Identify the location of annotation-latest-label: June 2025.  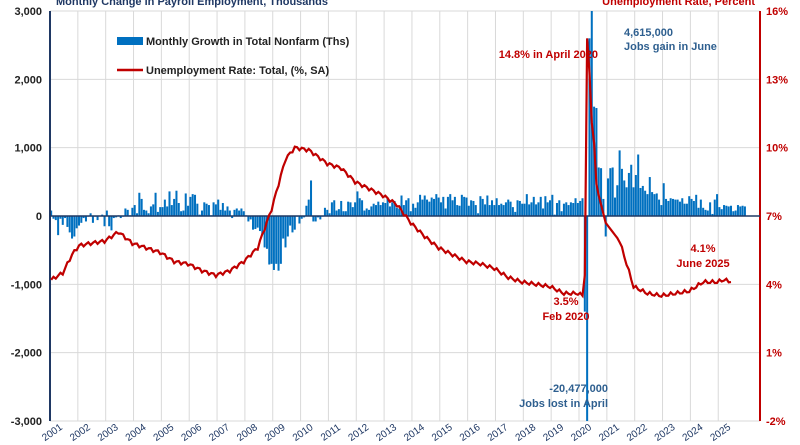
(702, 264).